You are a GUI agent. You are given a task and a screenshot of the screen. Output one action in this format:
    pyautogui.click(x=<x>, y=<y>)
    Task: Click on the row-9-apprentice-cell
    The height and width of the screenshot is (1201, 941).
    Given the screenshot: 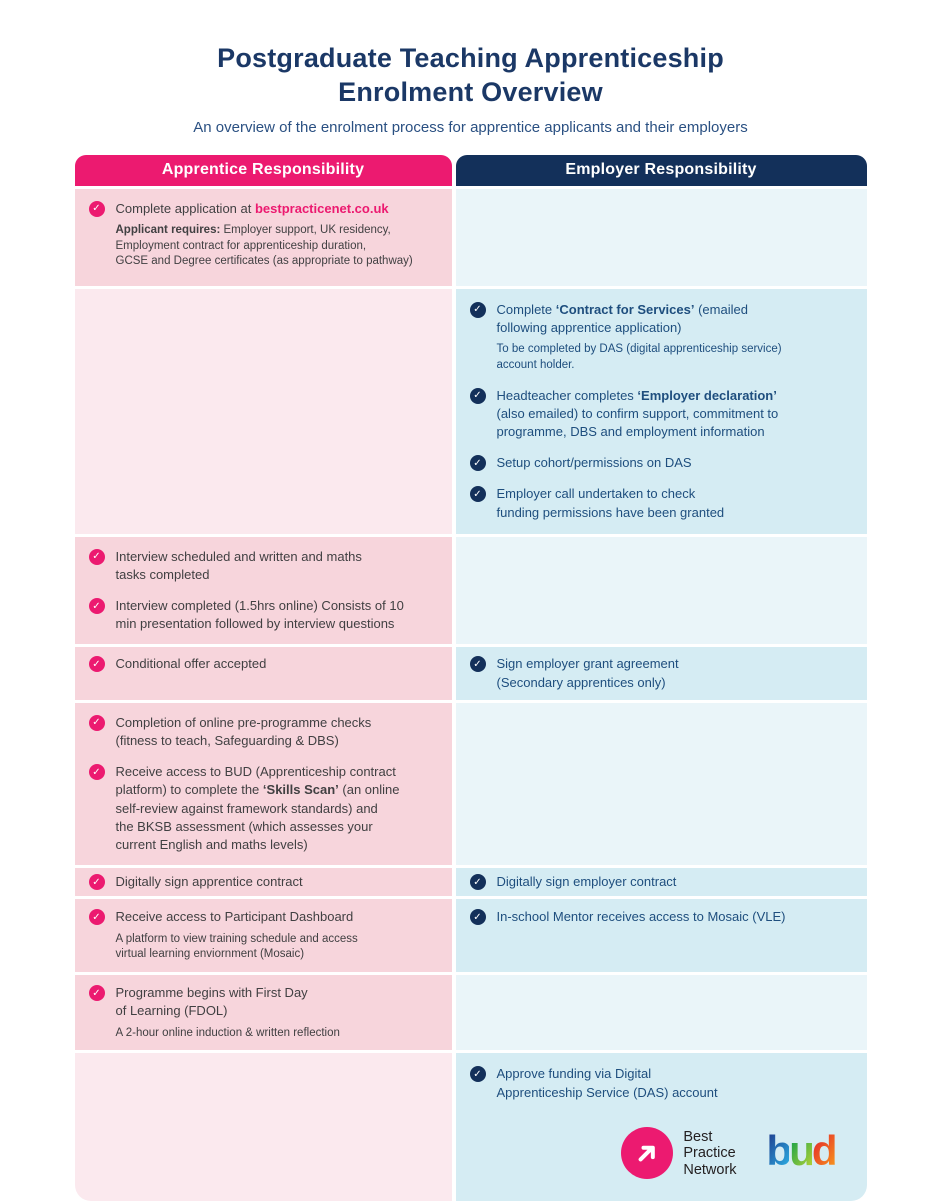 What is the action you would take?
    pyautogui.click(x=263, y=1127)
    